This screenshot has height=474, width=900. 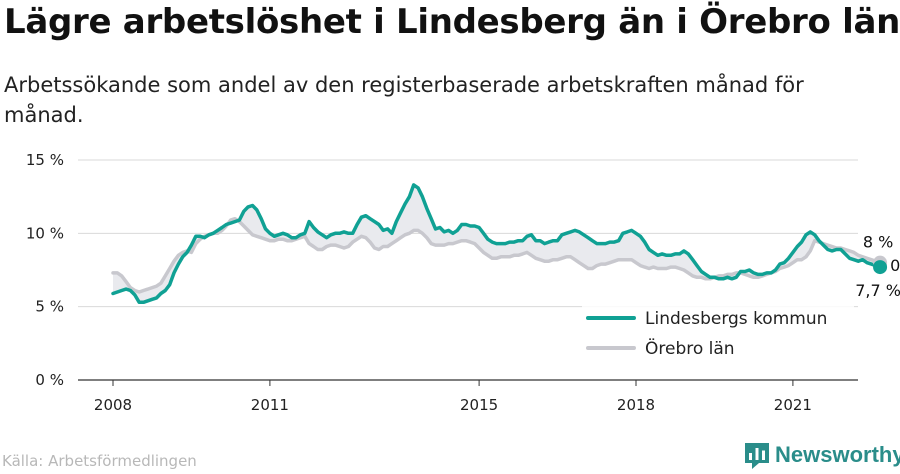 What do you see at coordinates (479, 405) in the screenshot?
I see `x-tick-label: 2015` at bounding box center [479, 405].